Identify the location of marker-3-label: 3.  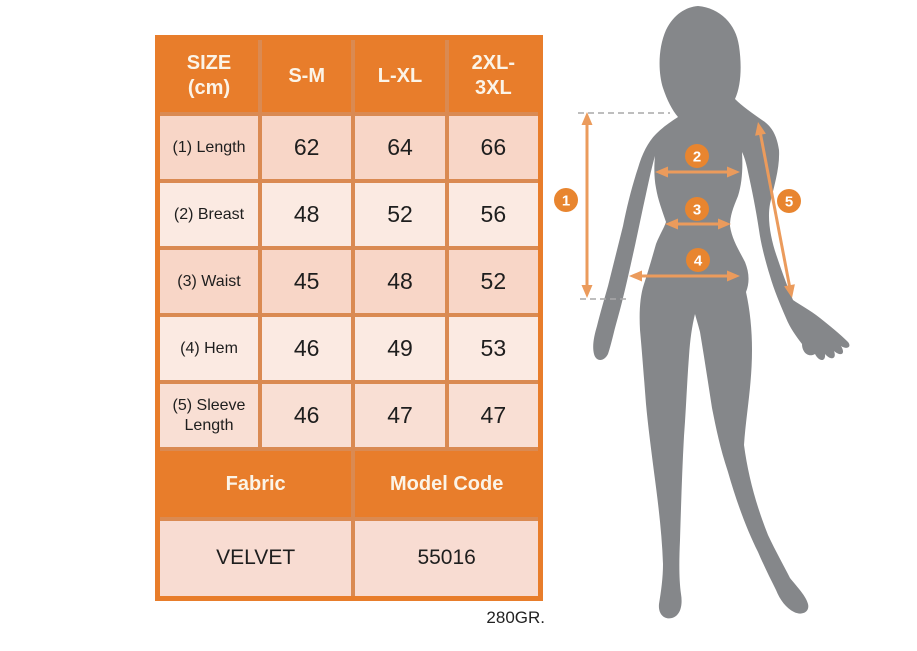
(697, 210).